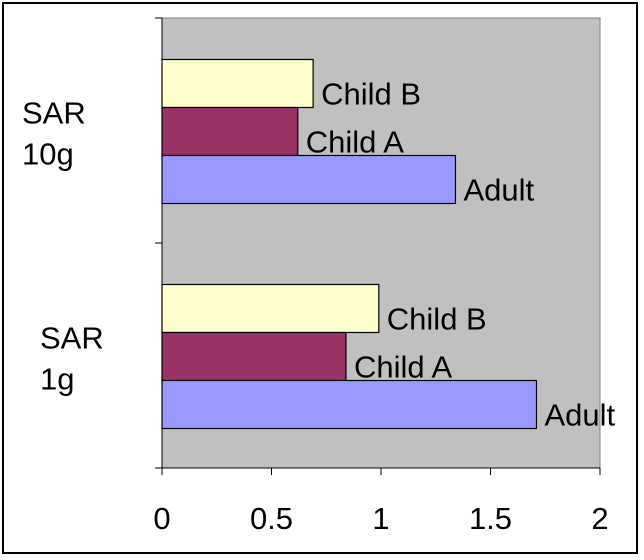 The width and height of the screenshot is (644, 560). Describe the element at coordinates (161, 518) in the screenshot. I see `x-tick-label: 0` at that location.